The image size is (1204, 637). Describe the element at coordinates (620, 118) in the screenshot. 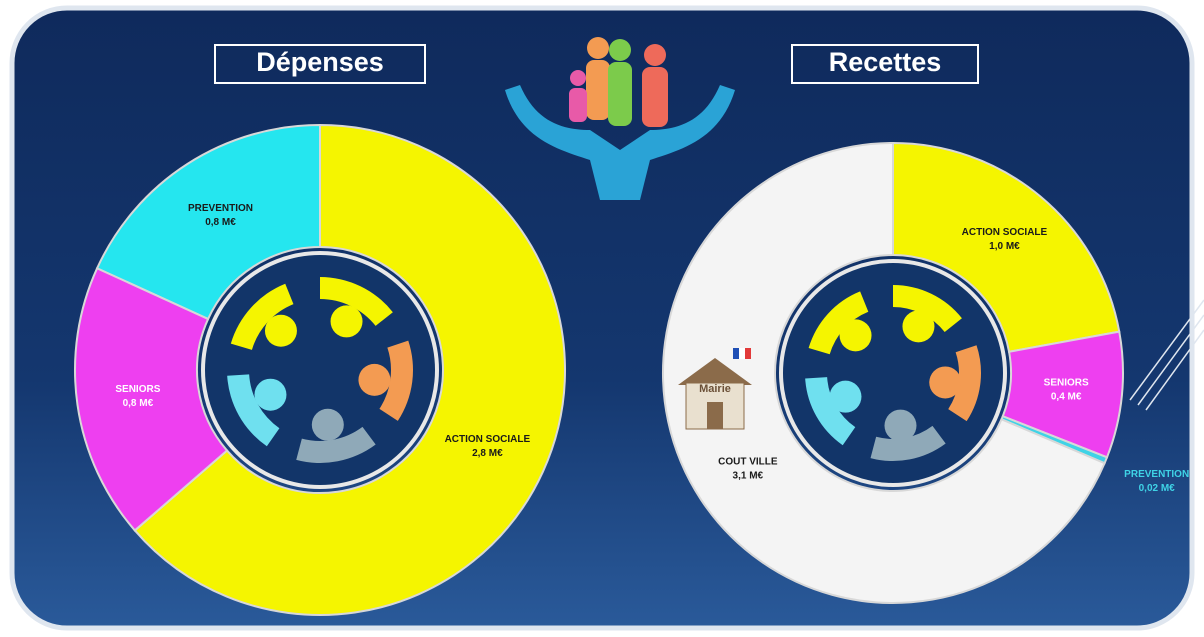

I see `family-icon` at that location.